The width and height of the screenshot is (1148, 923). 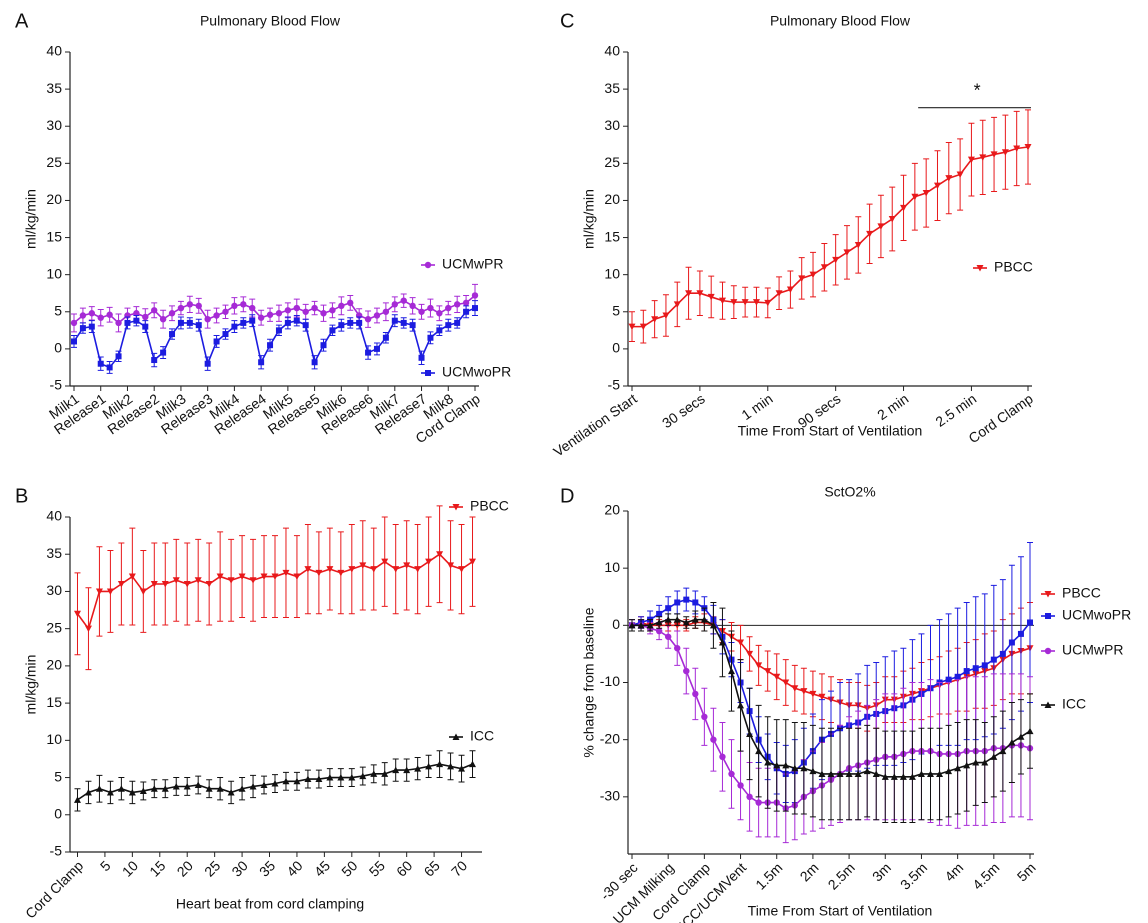 I want to click on x-tick-label: 70, so click(x=459, y=868).